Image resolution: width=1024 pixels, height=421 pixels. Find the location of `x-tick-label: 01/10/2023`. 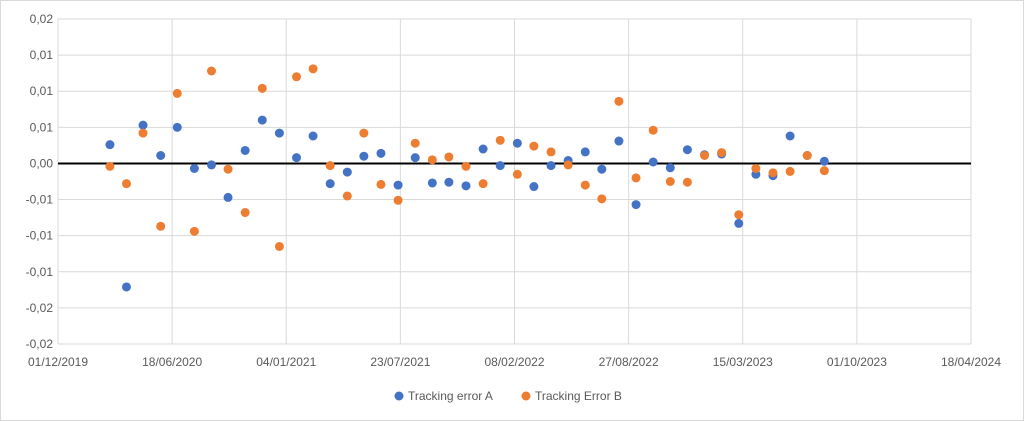

x-tick-label: 01/10/2023 is located at coordinates (857, 362).